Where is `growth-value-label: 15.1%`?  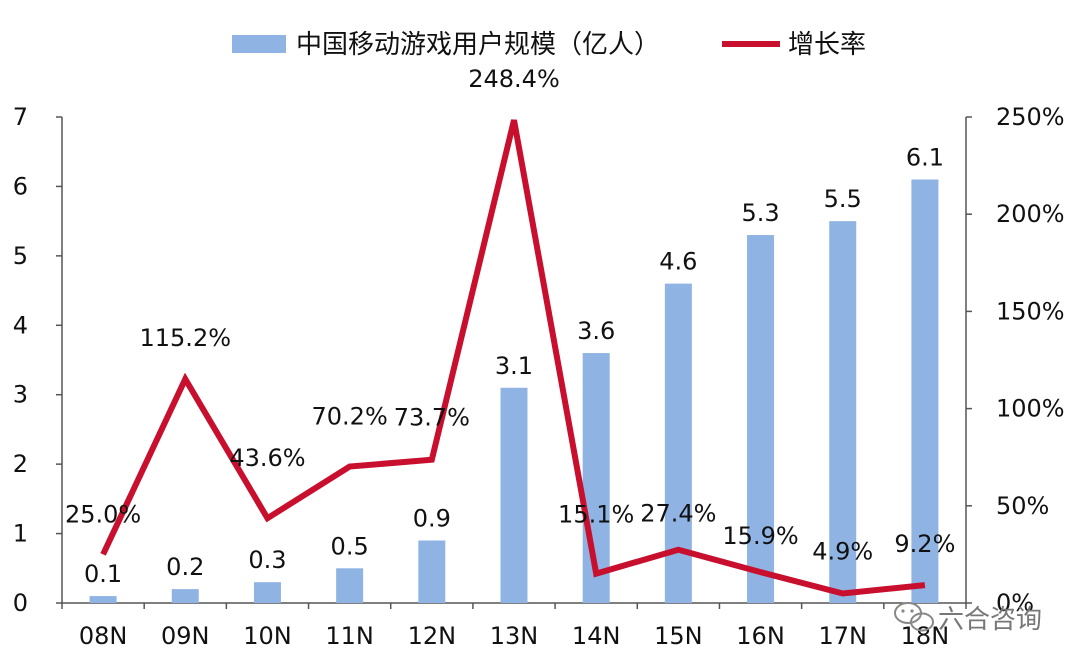 growth-value-label: 15.1% is located at coordinates (596, 515).